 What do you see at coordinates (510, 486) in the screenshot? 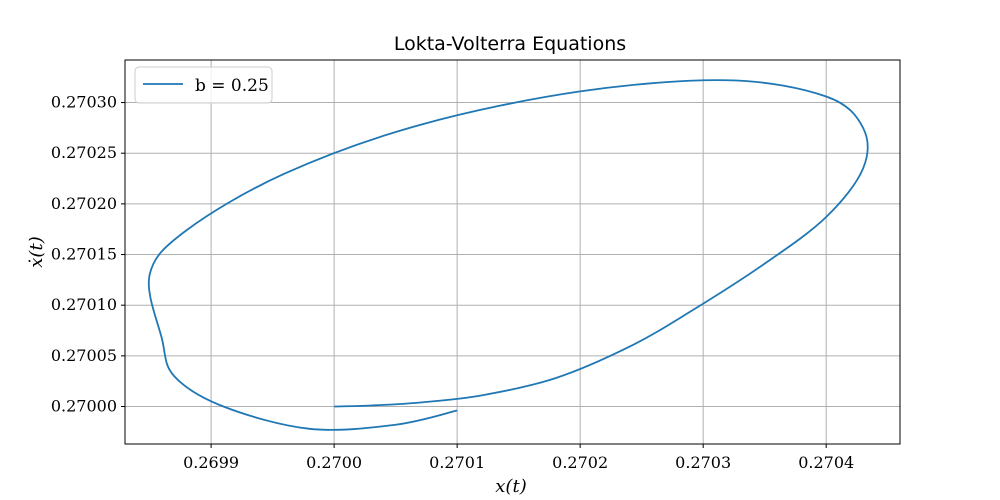
I see `x-axis-label: x(t)` at bounding box center [510, 486].